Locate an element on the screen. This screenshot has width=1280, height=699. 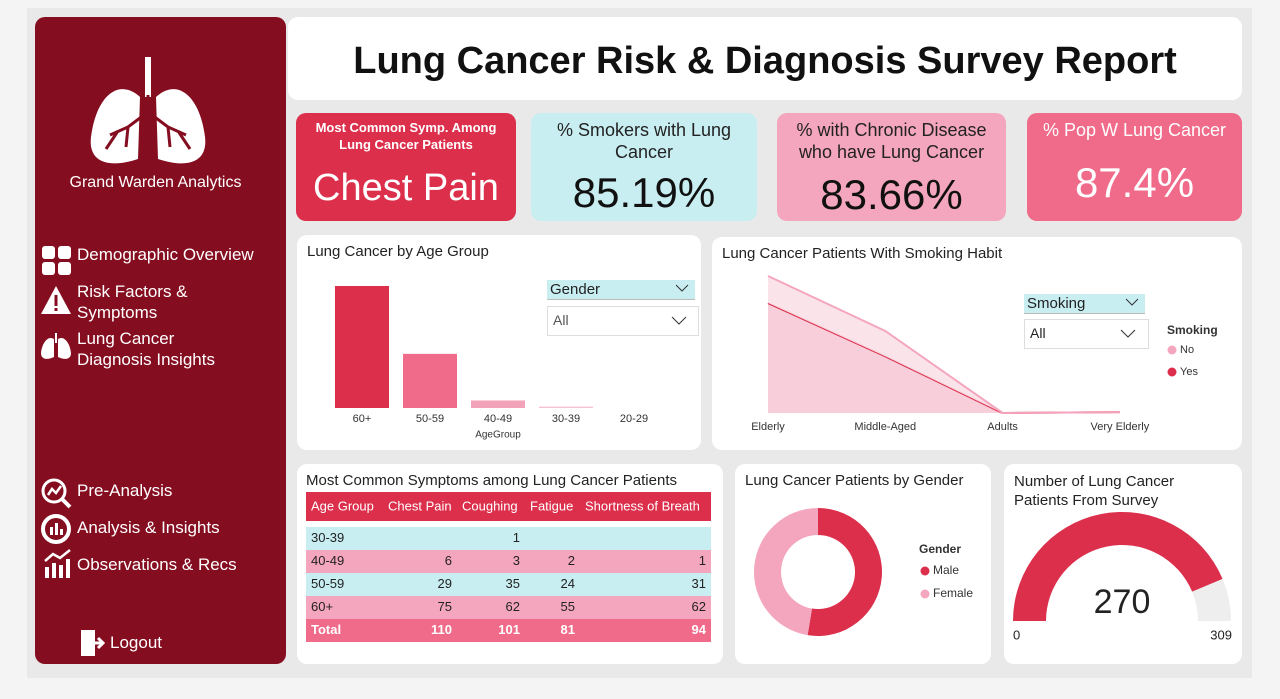
table-cell: 30-39 is located at coordinates (327, 537).